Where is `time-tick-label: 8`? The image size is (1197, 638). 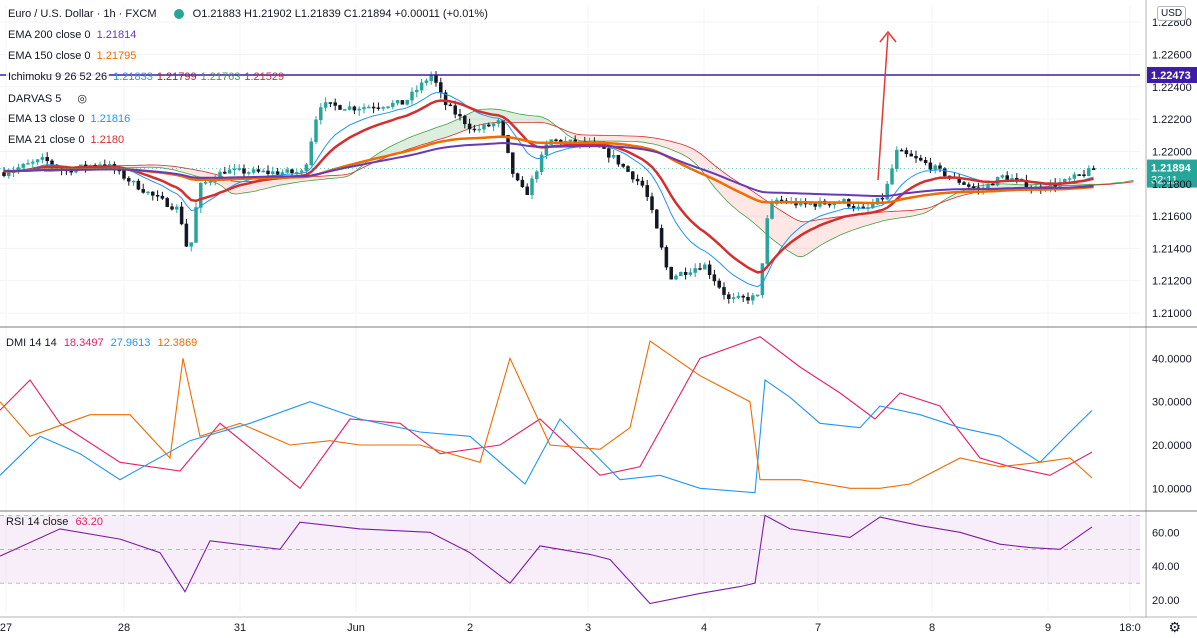 time-tick-label: 8 is located at coordinates (932, 628).